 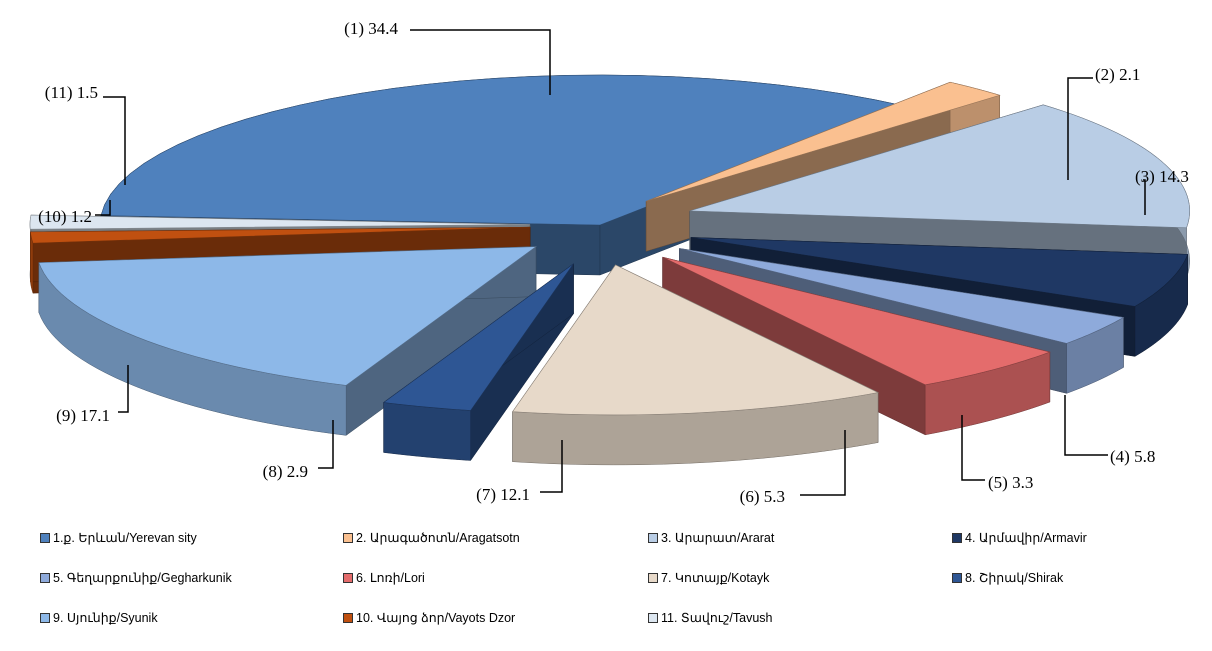 I want to click on data-label-5: (5) 3.3, so click(x=1010, y=482).